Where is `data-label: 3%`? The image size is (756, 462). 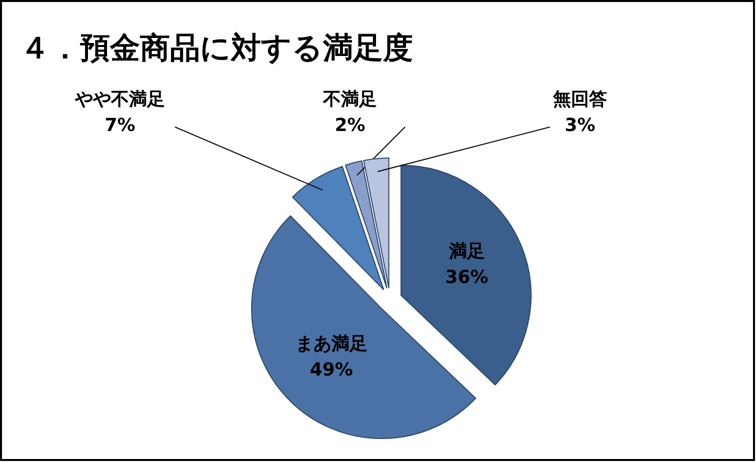
data-label: 3% is located at coordinates (580, 125).